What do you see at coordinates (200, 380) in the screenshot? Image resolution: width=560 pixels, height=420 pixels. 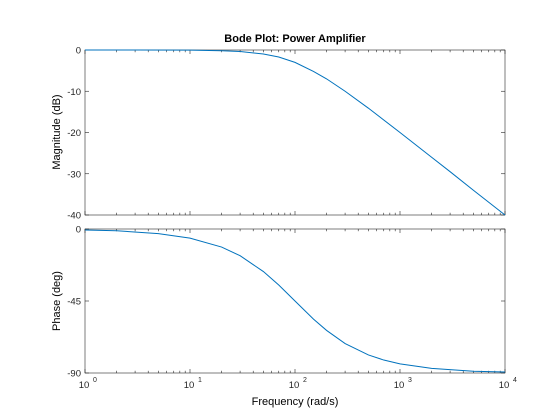 I see `x-tick-exponent: 1` at bounding box center [200, 380].